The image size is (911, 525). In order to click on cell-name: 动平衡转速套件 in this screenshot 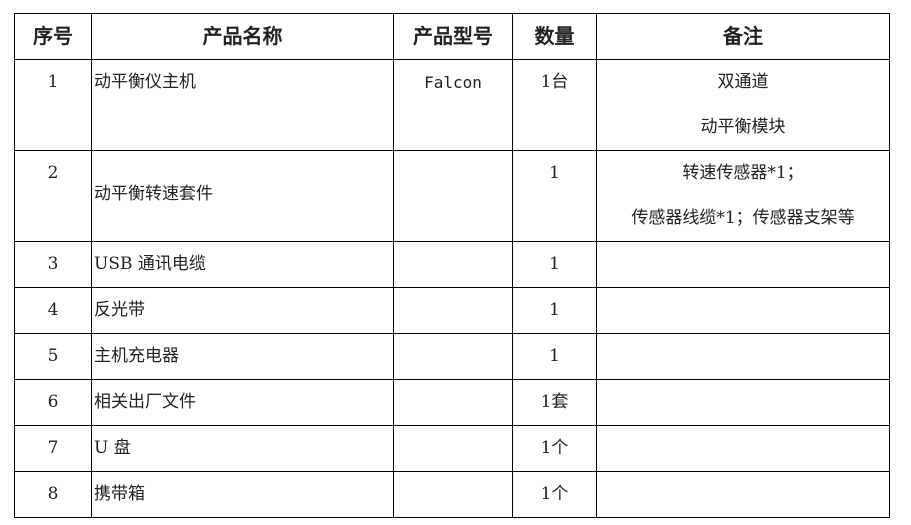, I will do `click(153, 194)`.